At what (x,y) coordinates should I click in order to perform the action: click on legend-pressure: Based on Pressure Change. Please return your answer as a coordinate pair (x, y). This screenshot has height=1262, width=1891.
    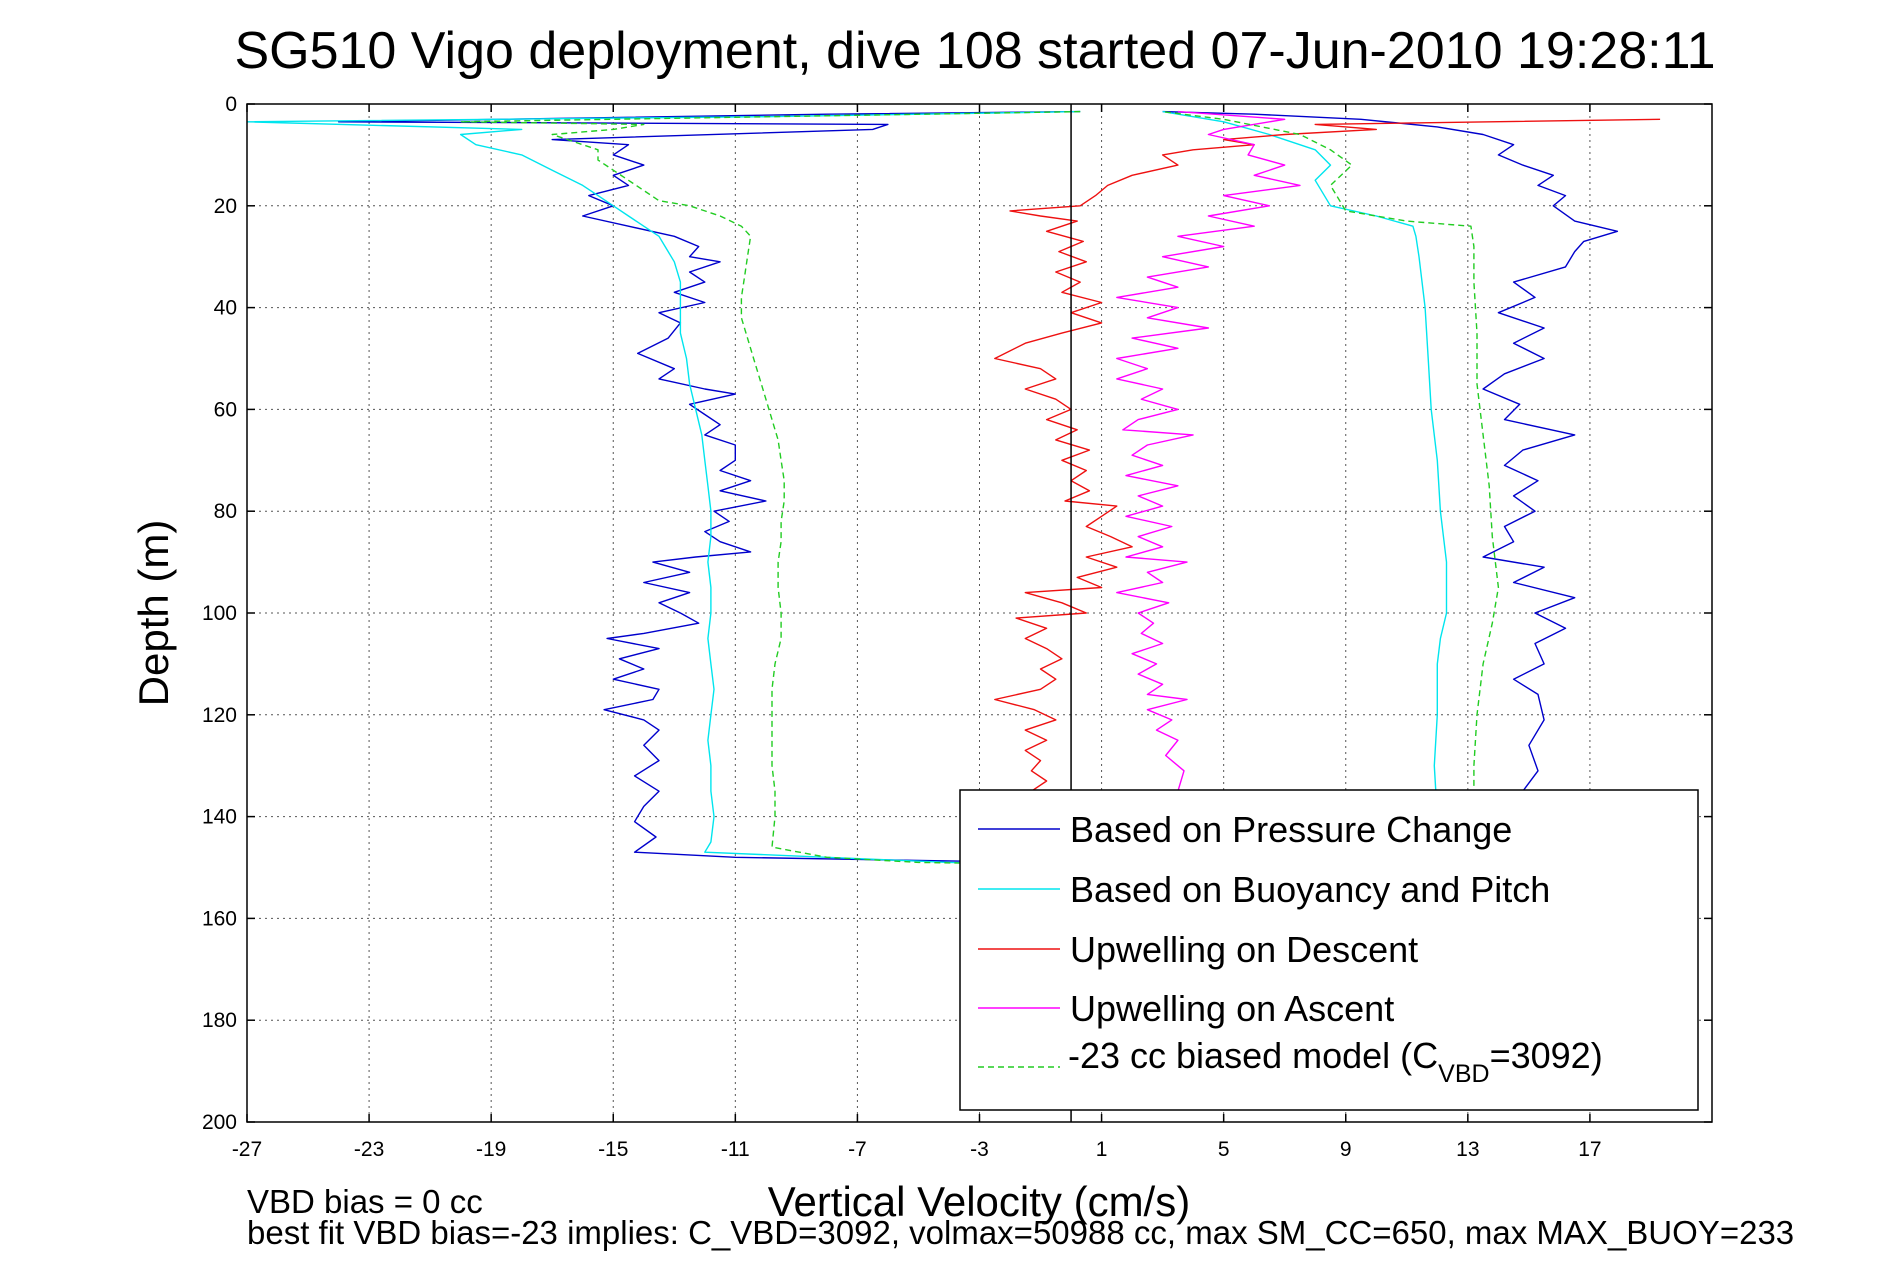
    Looking at the image, I should click on (1291, 829).